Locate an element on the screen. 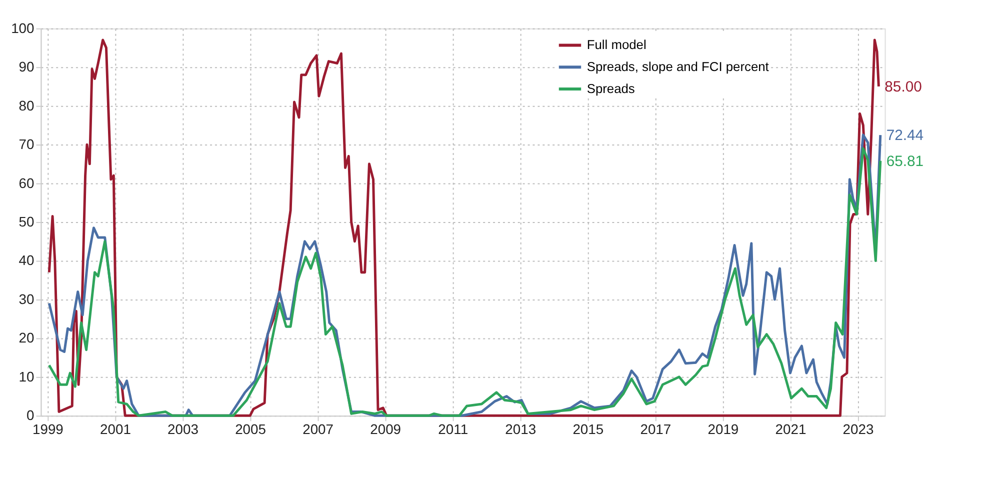 Image resolution: width=994 pixels, height=485 pixels. data-label: 72.44 is located at coordinates (905, 136).